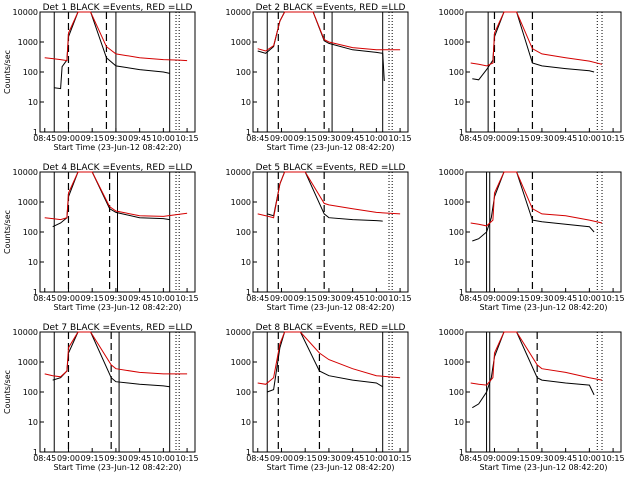 Image resolution: width=640 pixels, height=480 pixels. Describe the element at coordinates (117, 392) in the screenshot. I see `plot-frame` at that location.